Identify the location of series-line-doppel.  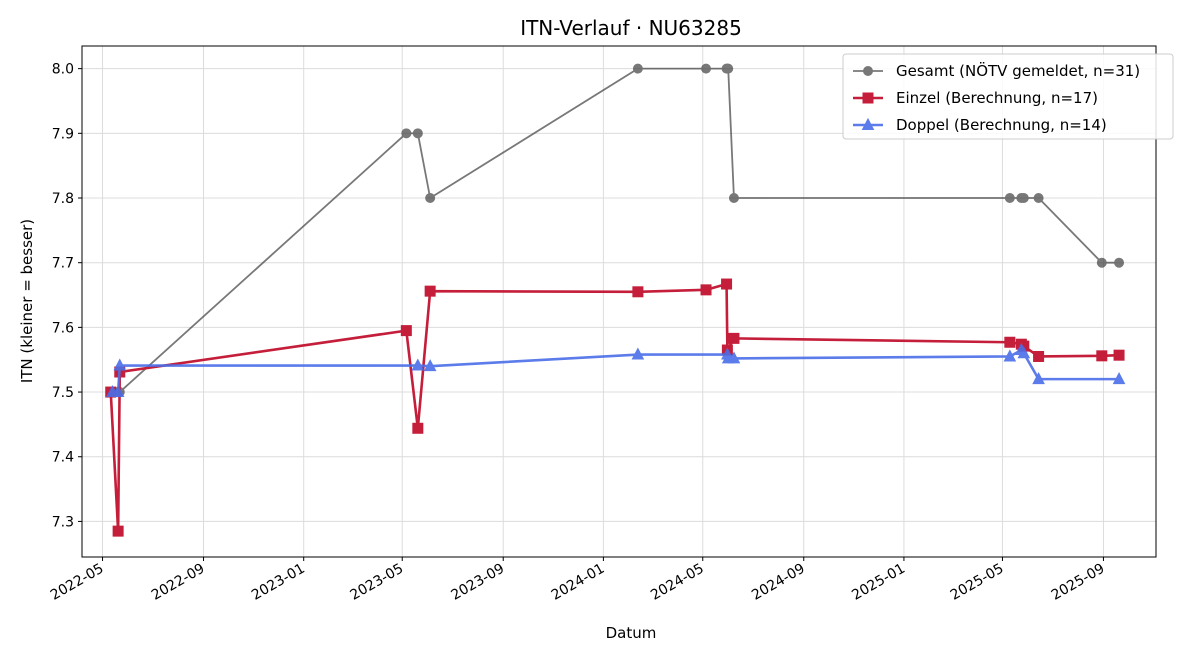
(616, 371).